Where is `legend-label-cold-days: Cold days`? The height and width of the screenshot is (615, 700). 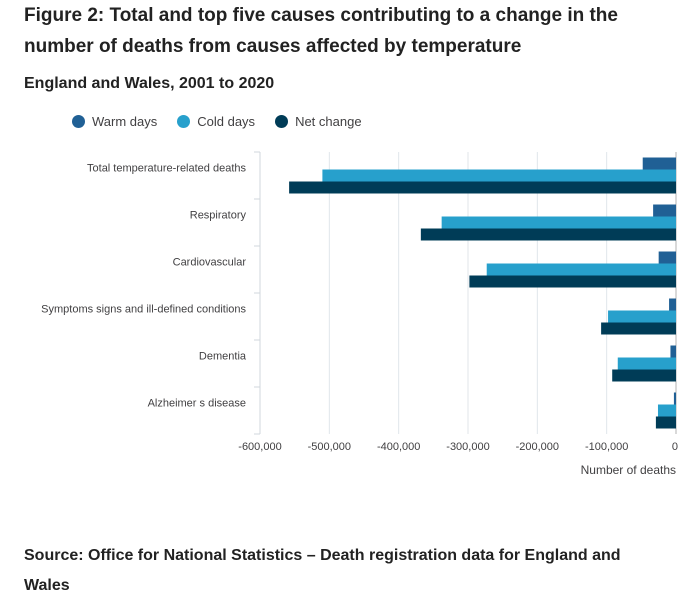
legend-label-cold-days: Cold days is located at coordinates (226, 121).